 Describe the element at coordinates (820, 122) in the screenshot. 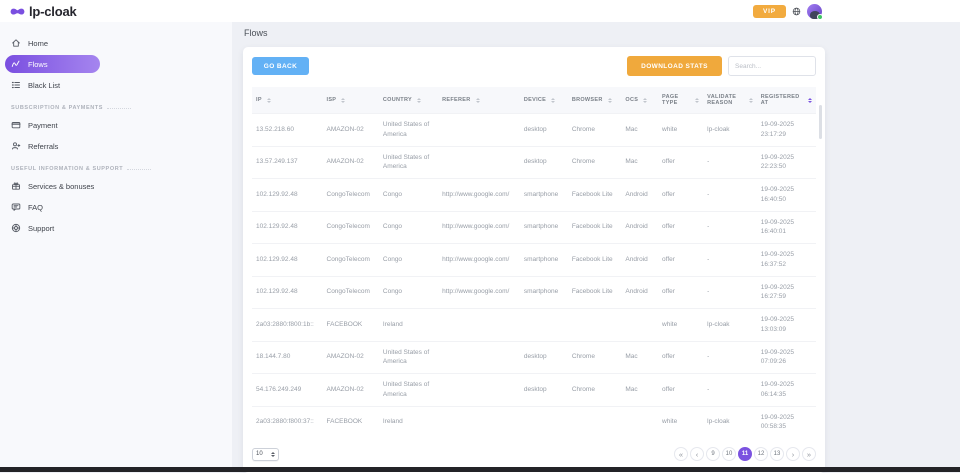

I see `table-scrollbar` at that location.